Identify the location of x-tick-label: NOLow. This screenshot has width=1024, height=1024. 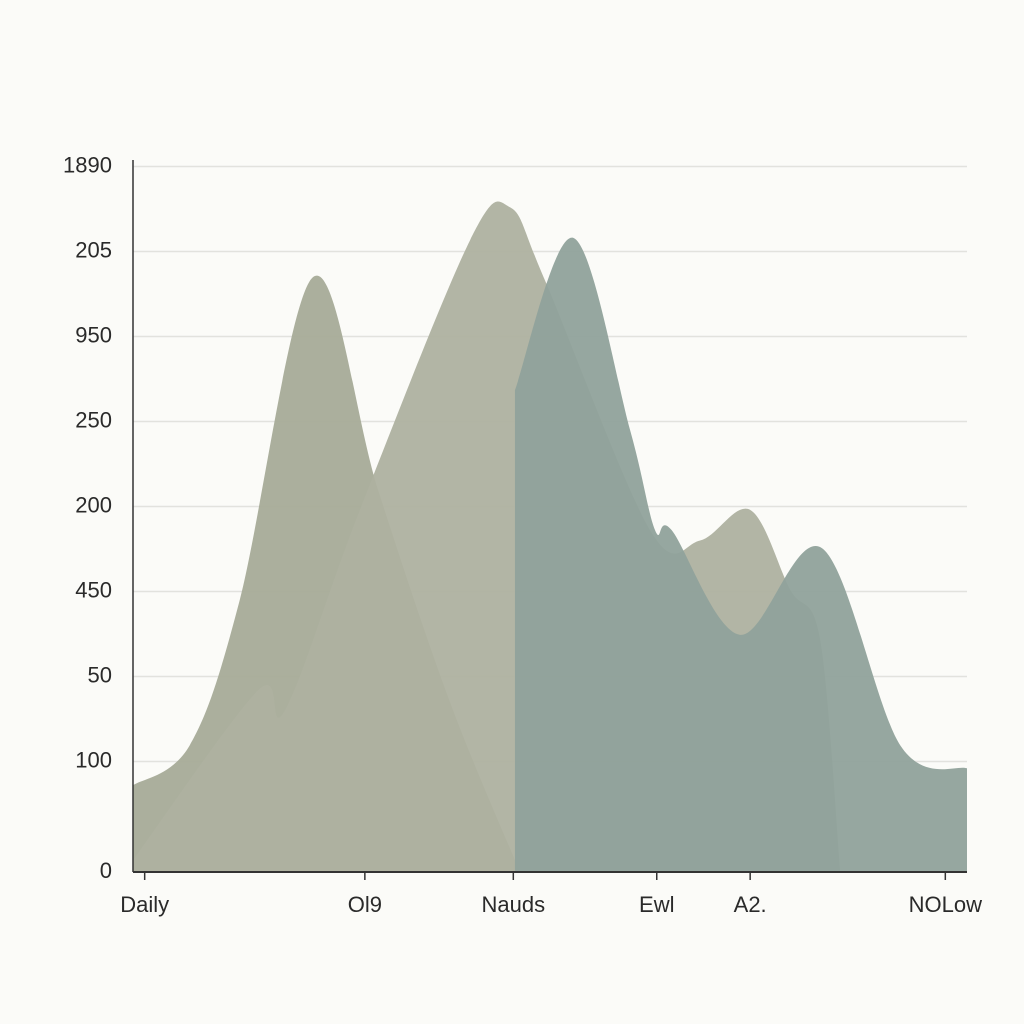
(945, 904).